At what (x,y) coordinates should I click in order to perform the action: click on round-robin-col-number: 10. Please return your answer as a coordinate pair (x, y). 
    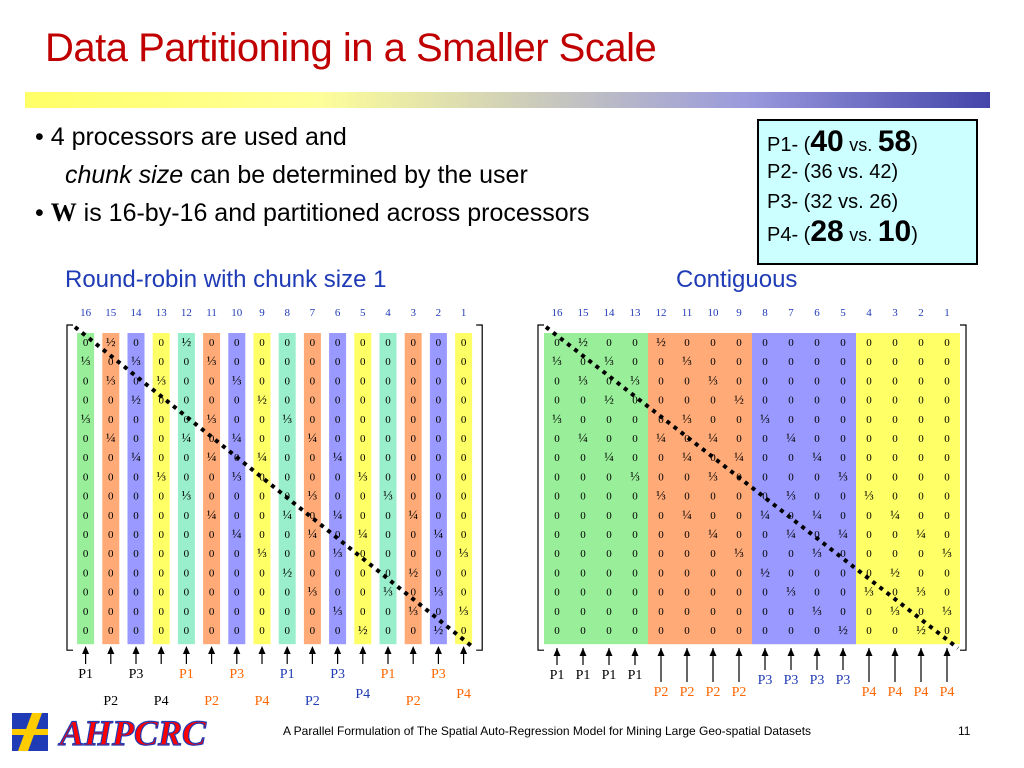
    Looking at the image, I should click on (237, 313).